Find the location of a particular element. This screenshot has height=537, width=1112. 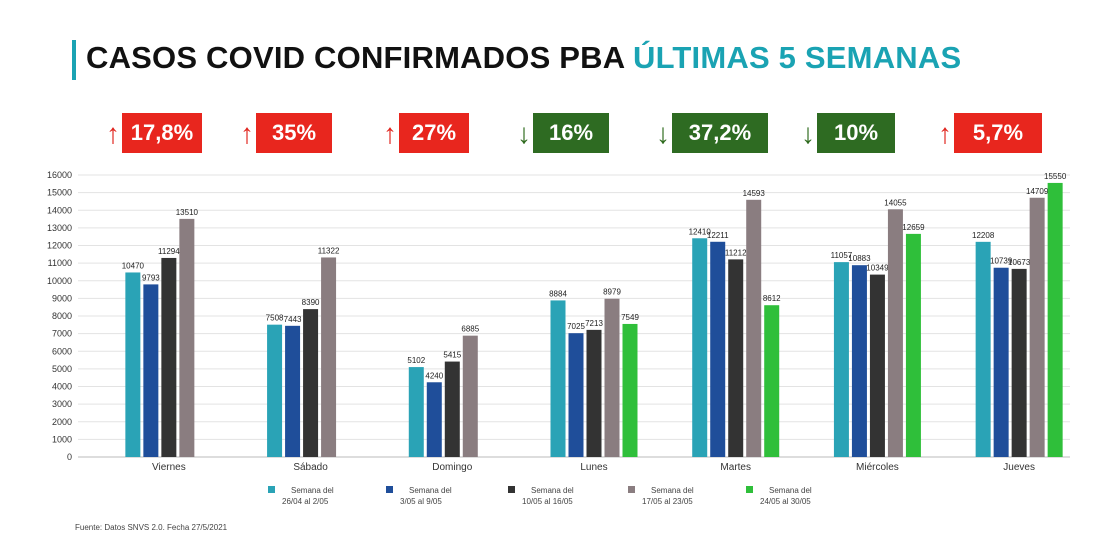

y-tick-label: 6000 is located at coordinates (62, 351).